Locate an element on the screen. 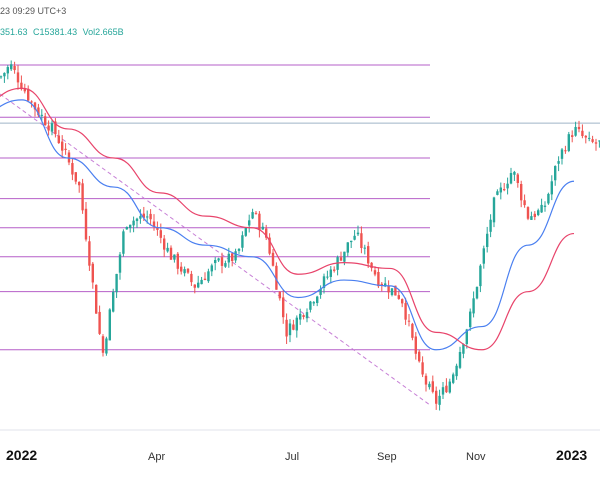  x-axis: 2022 Apr Jul Sep Nov 2023 is located at coordinates (296, 455).